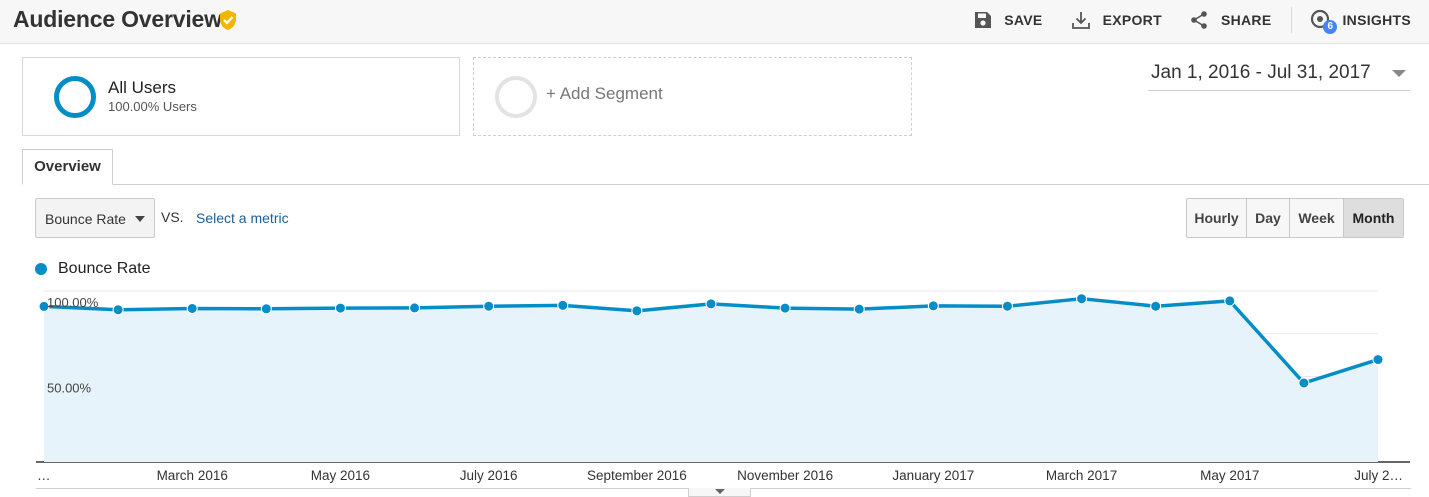 The width and height of the screenshot is (1429, 497). I want to click on insights-button: 6 INSIGHTS, so click(1360, 21).